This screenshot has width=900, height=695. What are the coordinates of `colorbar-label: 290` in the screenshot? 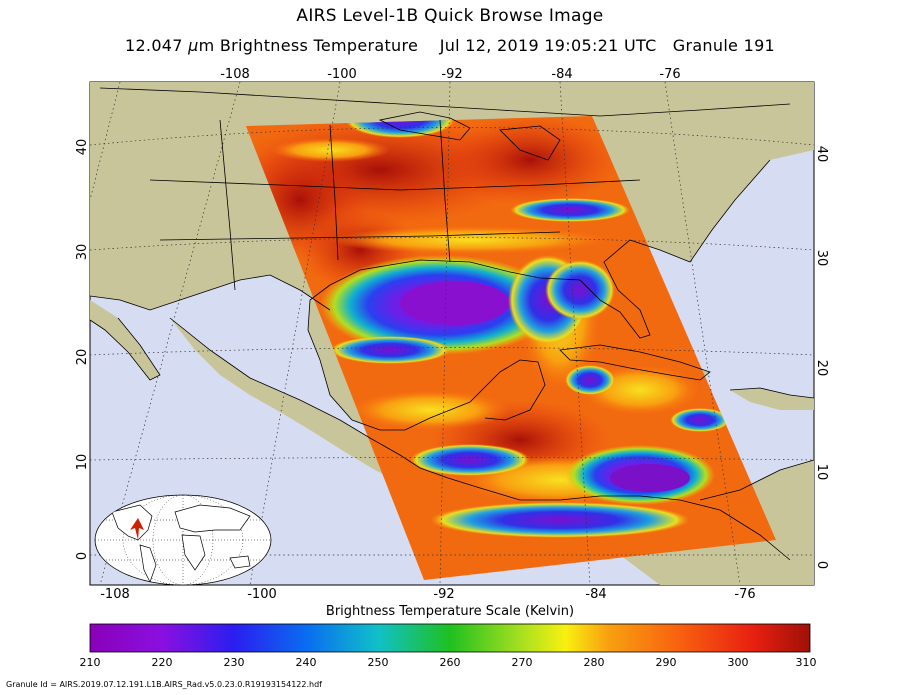 It's located at (666, 662).